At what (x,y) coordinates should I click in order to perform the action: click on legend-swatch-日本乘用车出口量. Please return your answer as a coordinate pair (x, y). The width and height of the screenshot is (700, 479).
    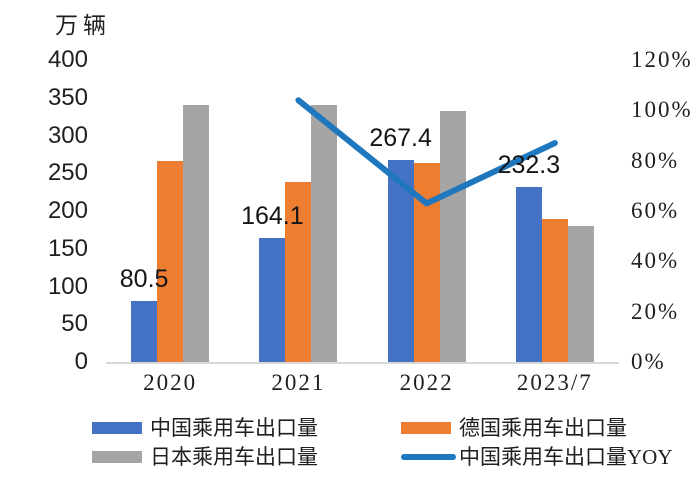
    Looking at the image, I should click on (117, 457).